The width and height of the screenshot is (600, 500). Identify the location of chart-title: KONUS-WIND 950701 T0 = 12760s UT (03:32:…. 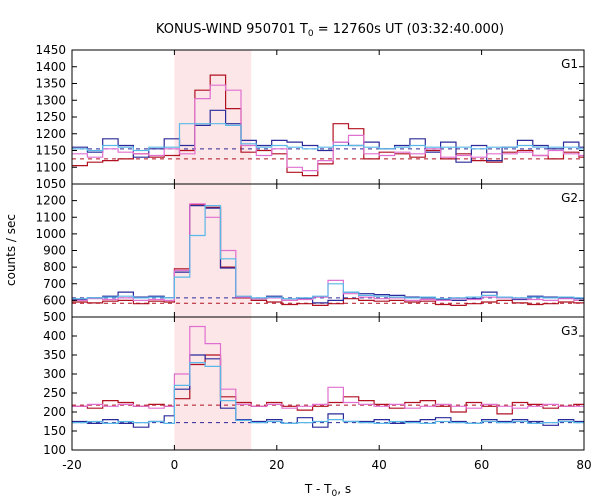
(330, 30).